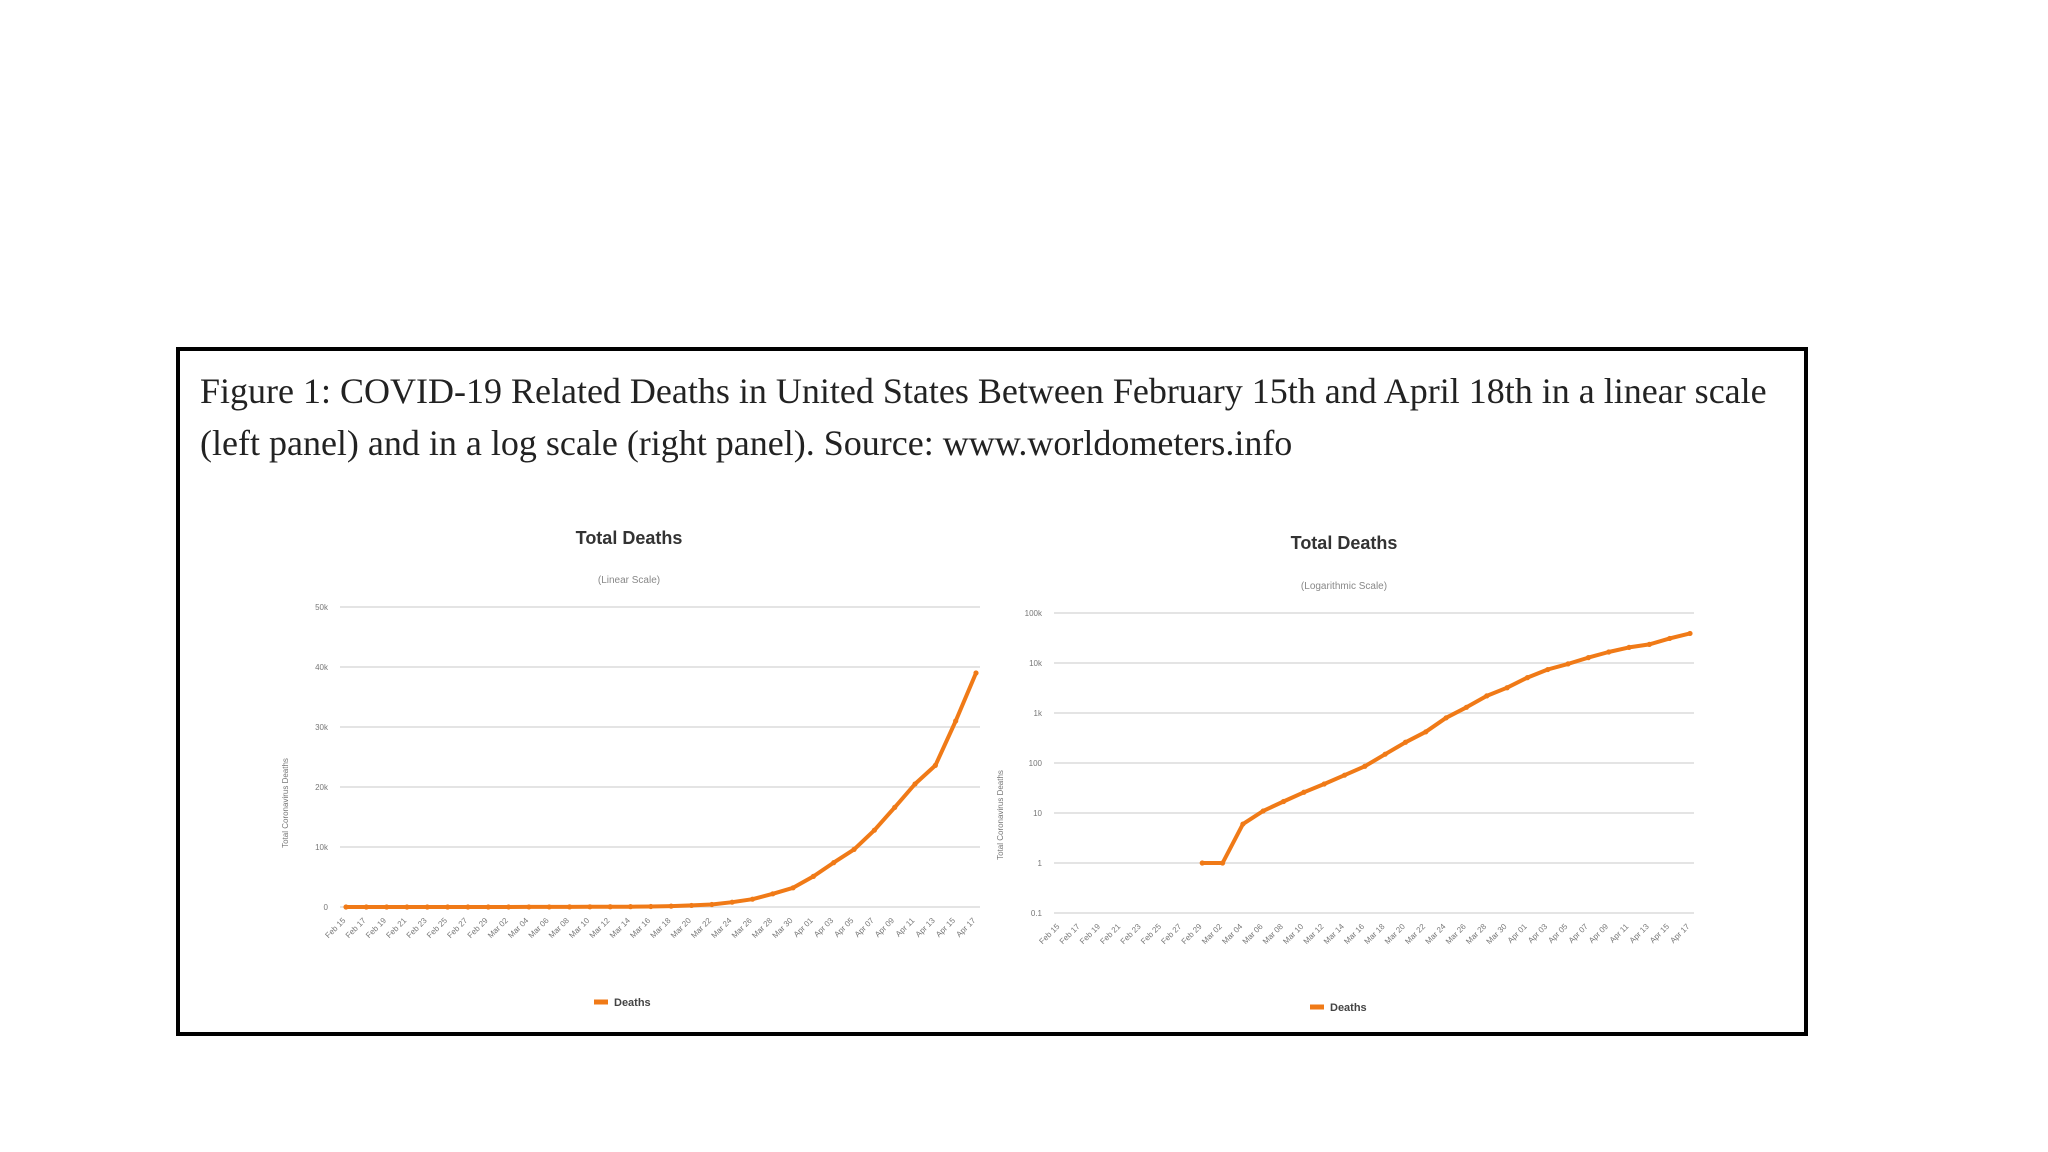 This screenshot has height=1152, width=2048. I want to click on y-tick-label: 0, so click(326, 907).